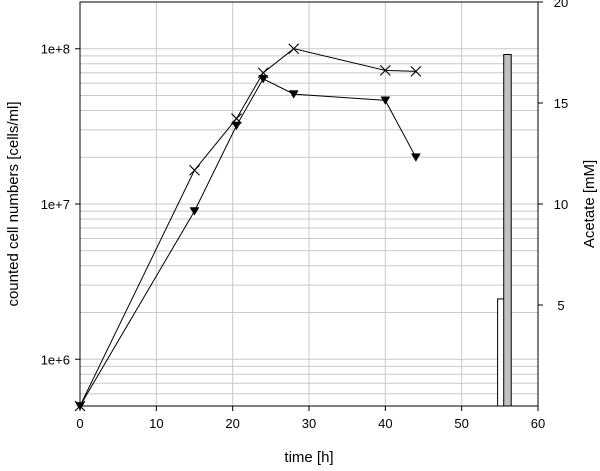  I want to click on y2-axis-title: Acetate [mM], so click(589, 204).